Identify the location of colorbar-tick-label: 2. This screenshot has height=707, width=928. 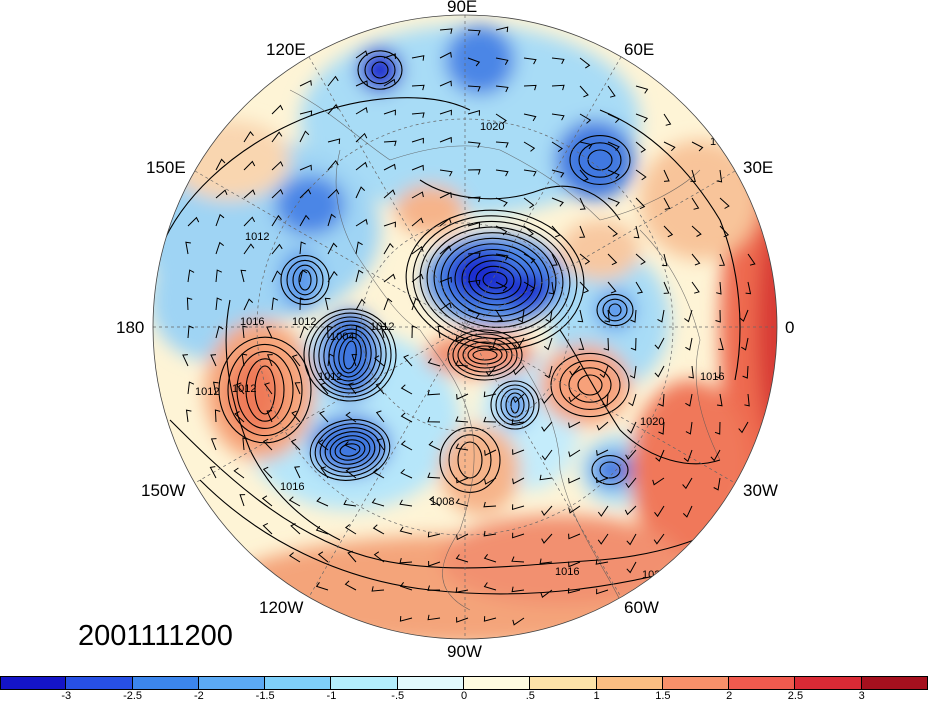
(729, 696).